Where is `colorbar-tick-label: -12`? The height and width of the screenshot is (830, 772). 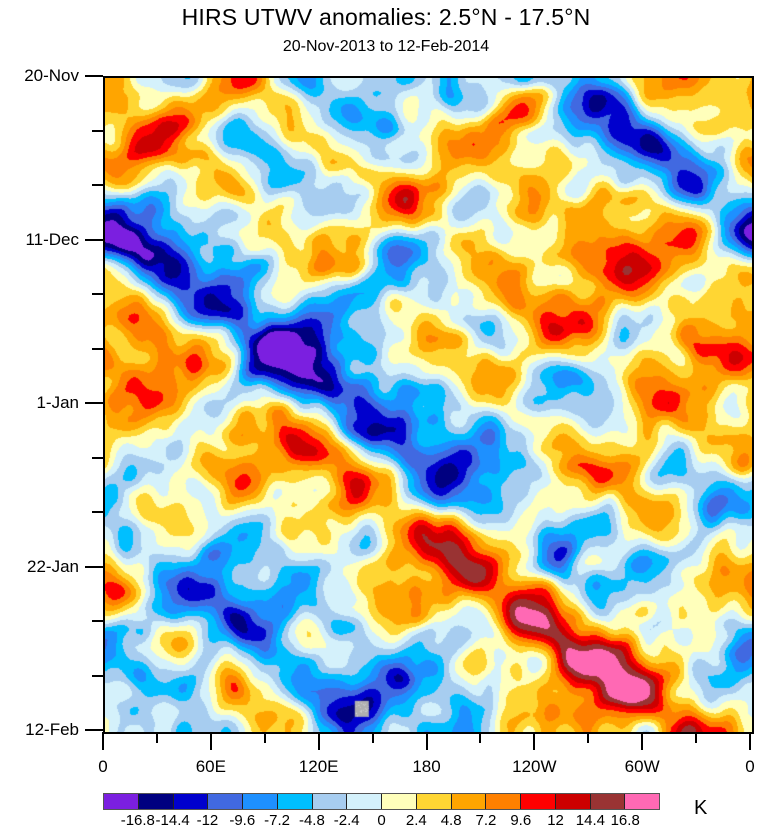 colorbar-tick-label: -12 is located at coordinates (207, 820).